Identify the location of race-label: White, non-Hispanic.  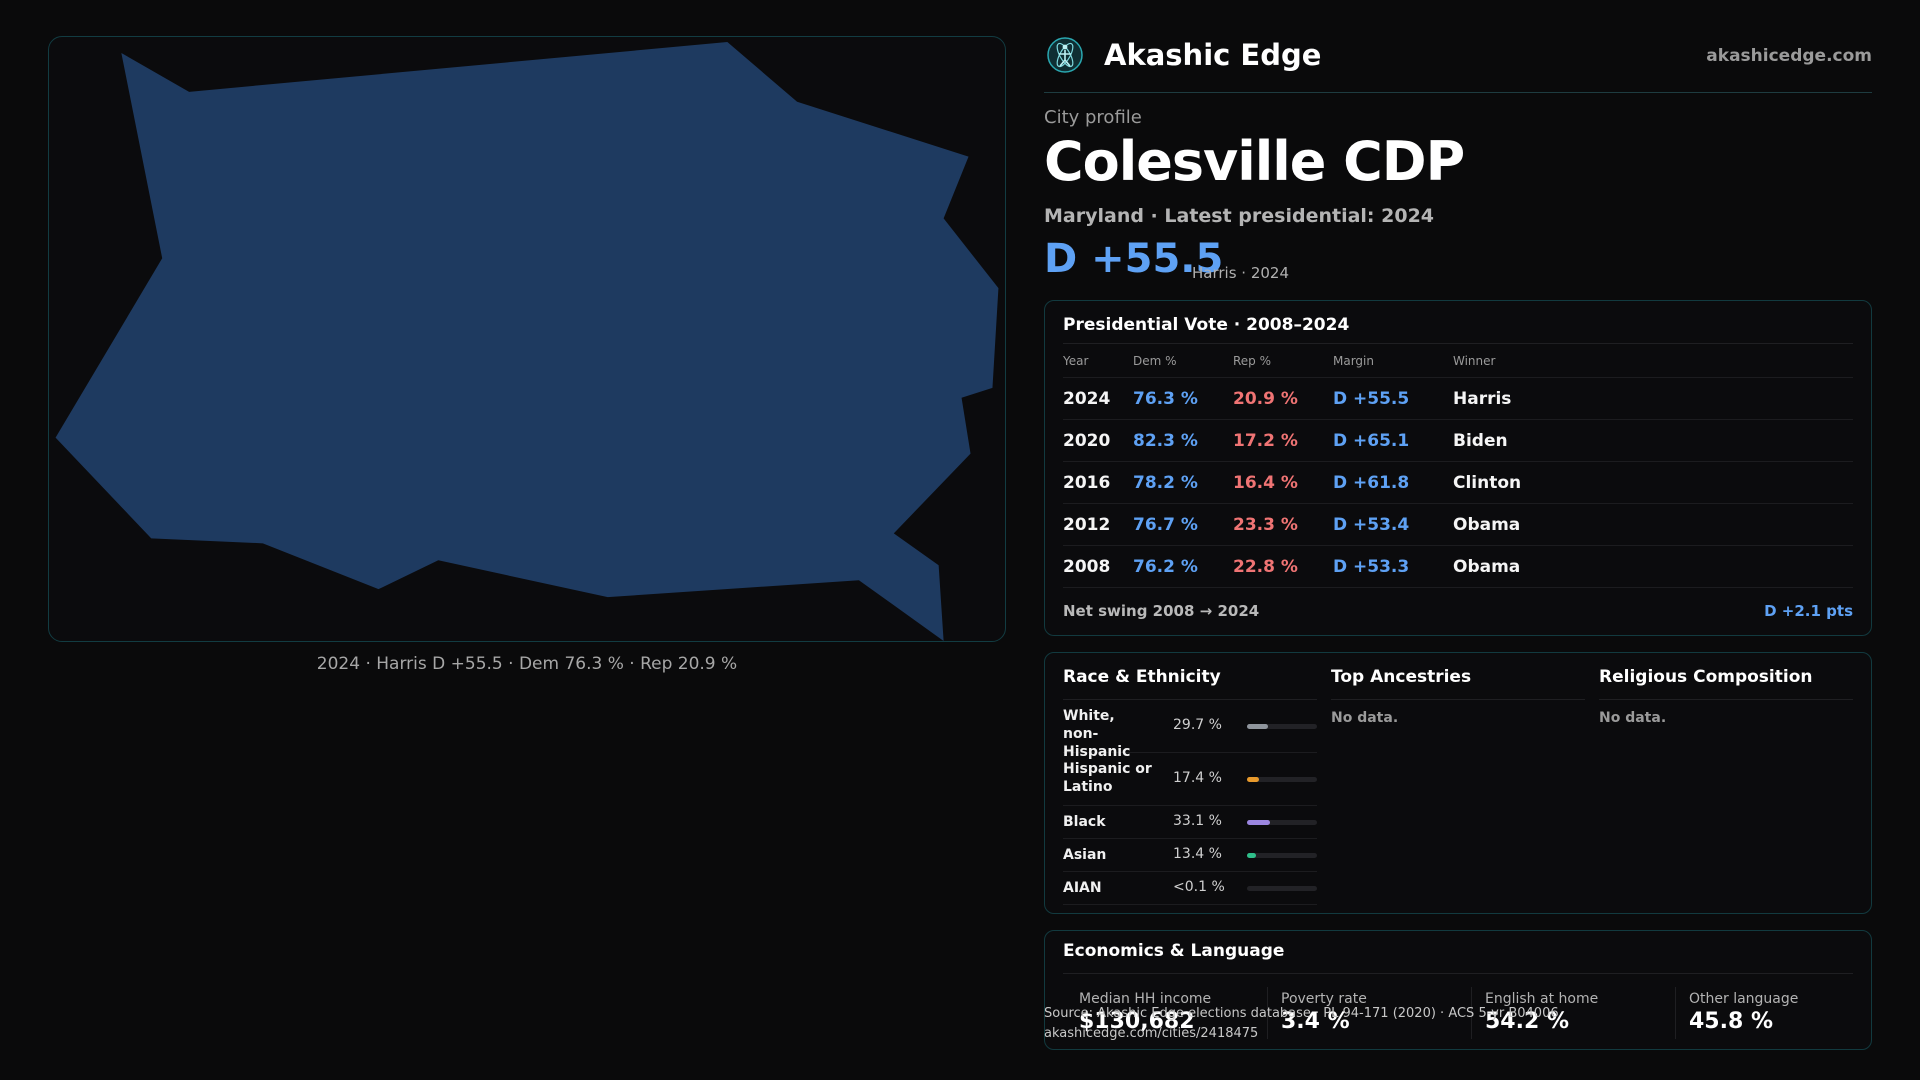
(1097, 734).